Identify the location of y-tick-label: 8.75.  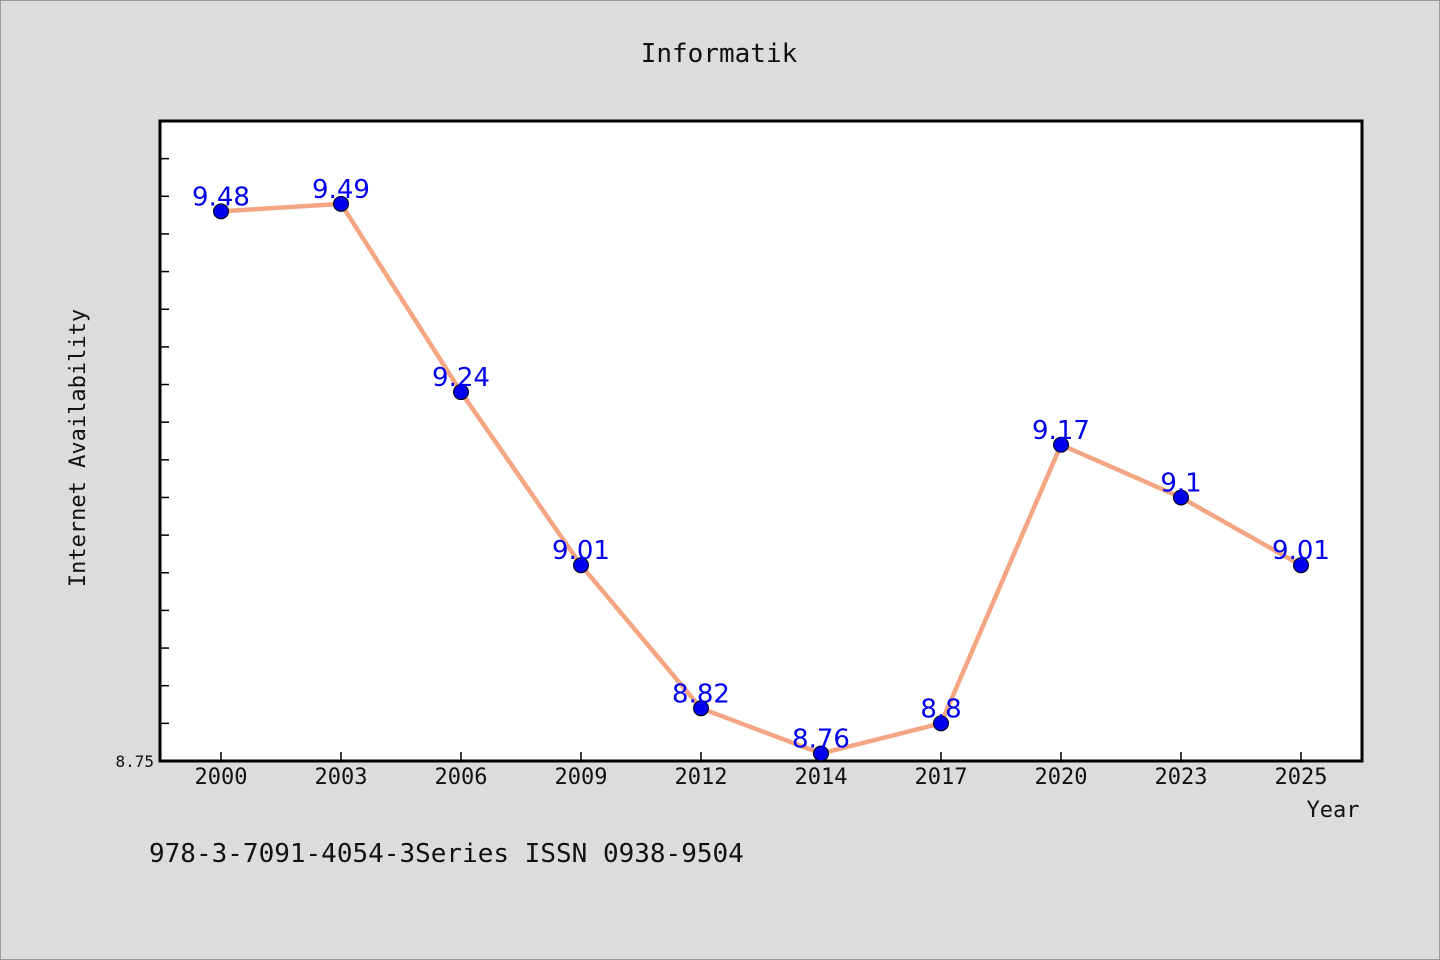
(134, 761).